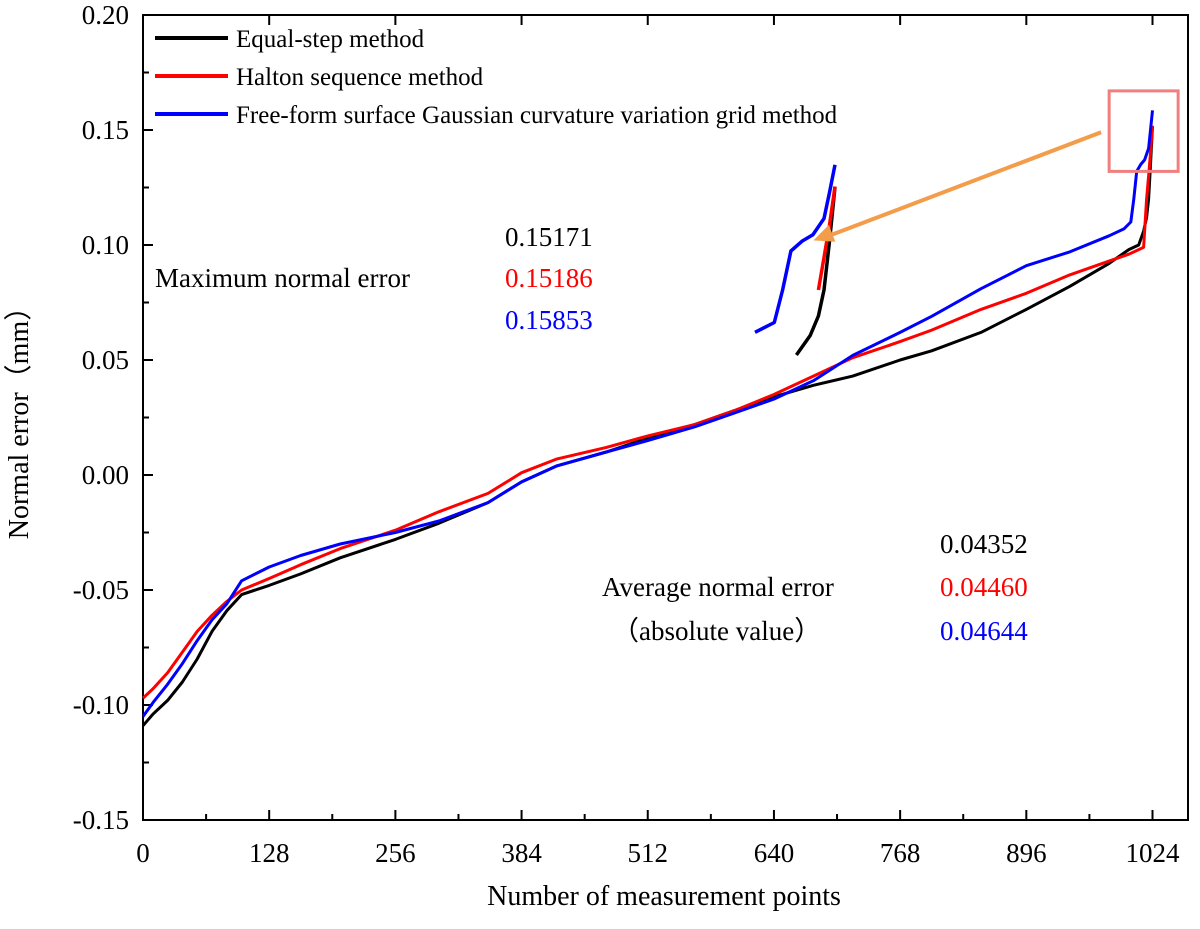 The height and width of the screenshot is (929, 1200). What do you see at coordinates (105, 130) in the screenshot?
I see `y-tick-label: 0.15` at bounding box center [105, 130].